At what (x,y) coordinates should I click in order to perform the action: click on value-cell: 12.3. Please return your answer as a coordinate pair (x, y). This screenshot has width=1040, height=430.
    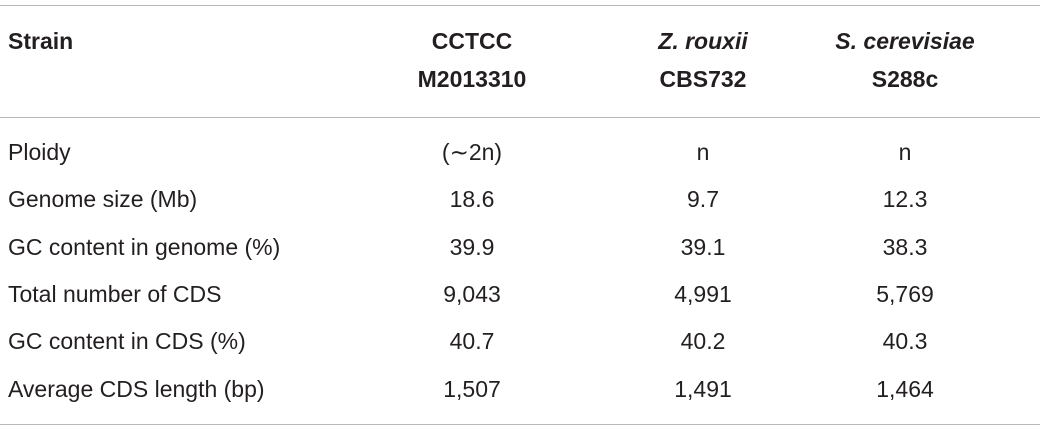
    Looking at the image, I should click on (905, 199).